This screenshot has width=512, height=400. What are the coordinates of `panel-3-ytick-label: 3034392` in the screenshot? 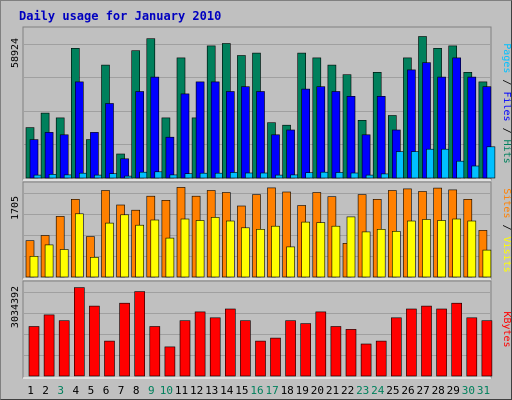 It's located at (15, 307).